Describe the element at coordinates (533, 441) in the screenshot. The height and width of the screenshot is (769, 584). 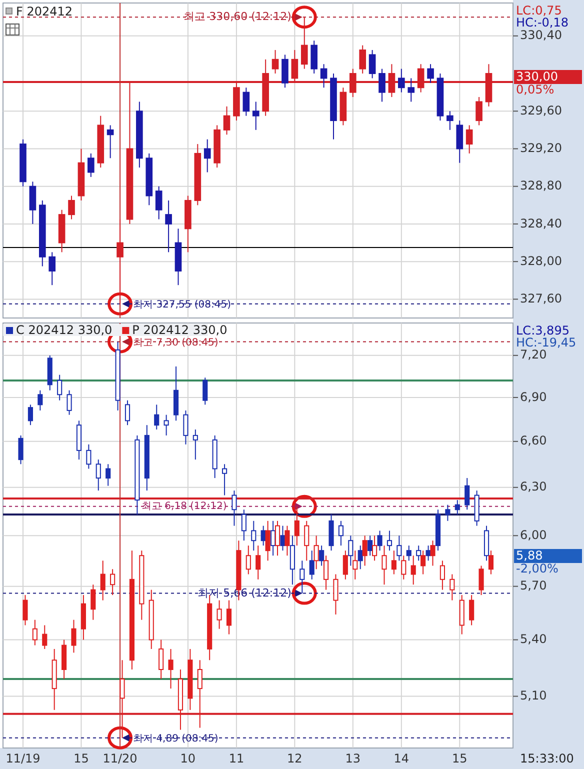
I see `y-tick-label: 6,60` at that location.